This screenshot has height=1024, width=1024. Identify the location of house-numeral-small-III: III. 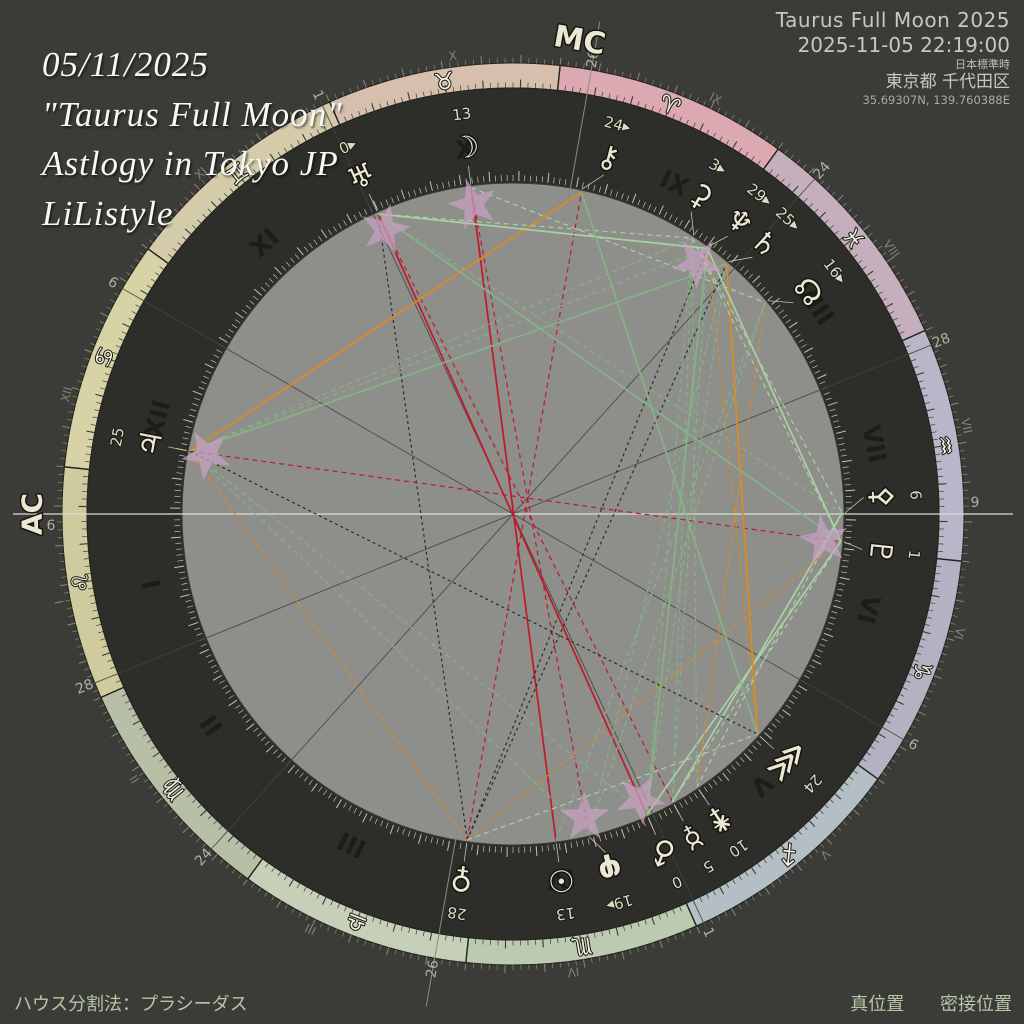
(311, 929).